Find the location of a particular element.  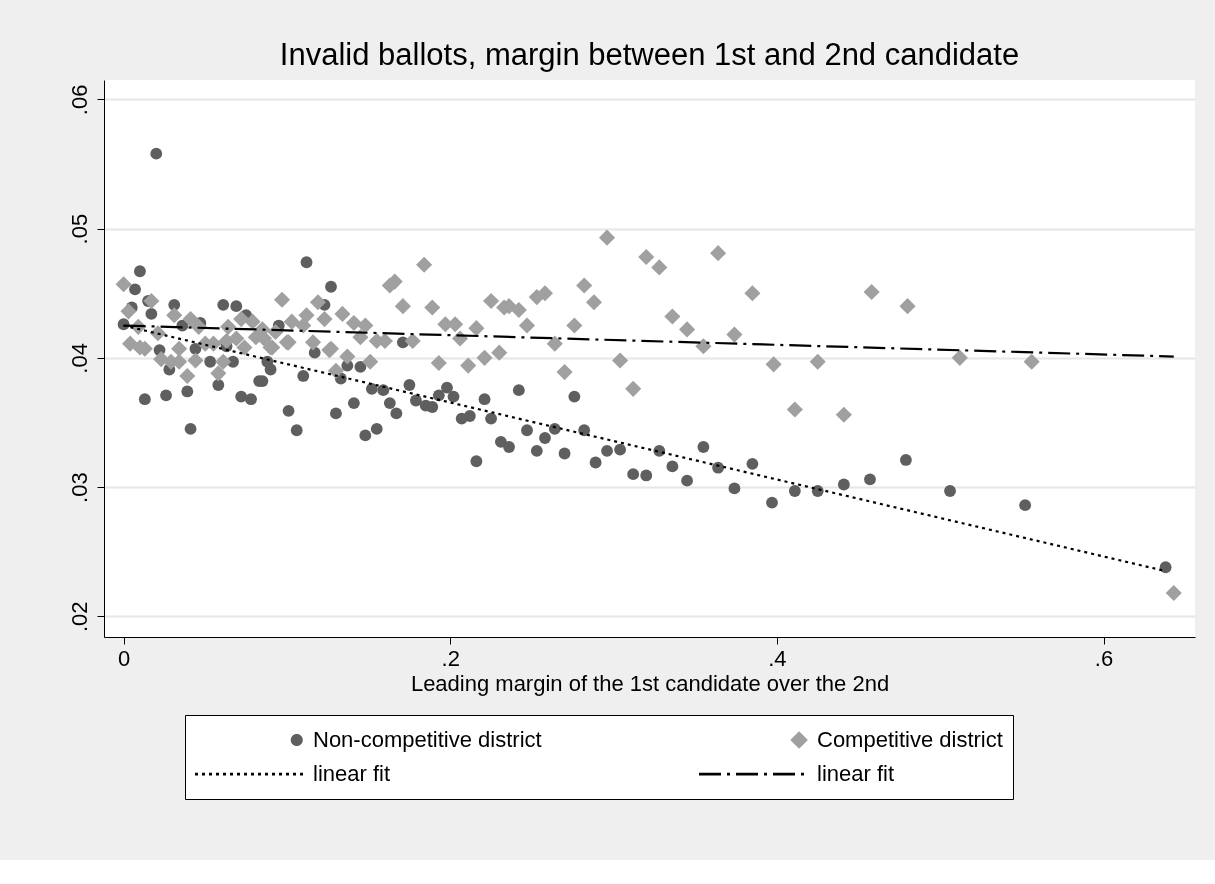

legend-label: Non-competitive district is located at coordinates (427, 739).